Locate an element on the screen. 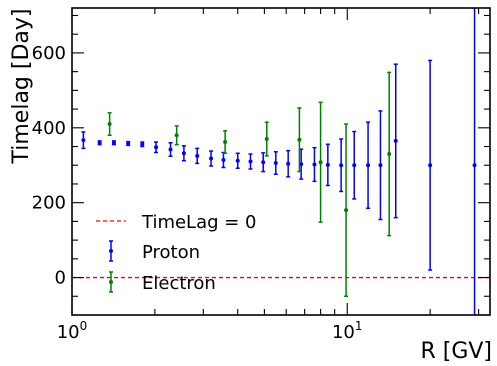 This screenshot has height=366, width=497. legend-timelag-label: TimeLag = 0 is located at coordinates (199, 222).